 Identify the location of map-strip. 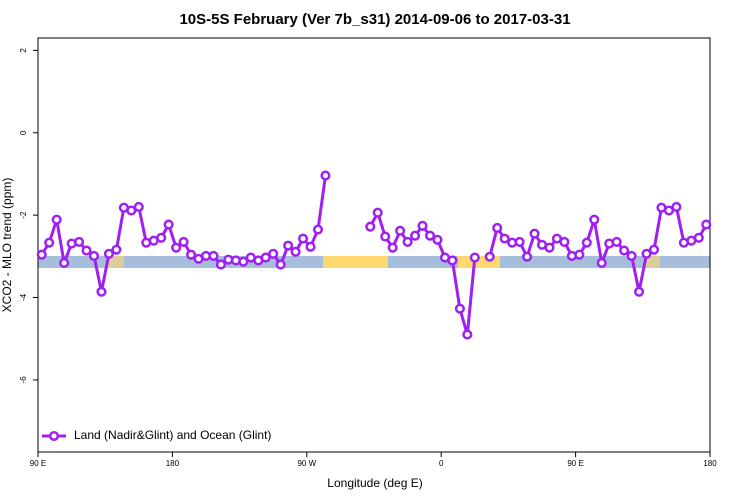
(374, 262).